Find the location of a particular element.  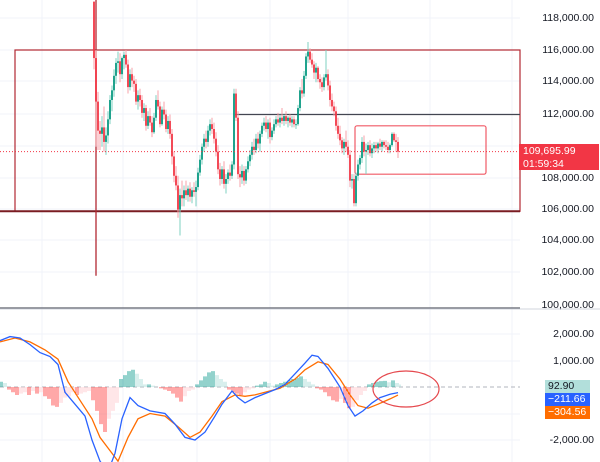

price-axis-label: 116,000.00 is located at coordinates (568, 50).